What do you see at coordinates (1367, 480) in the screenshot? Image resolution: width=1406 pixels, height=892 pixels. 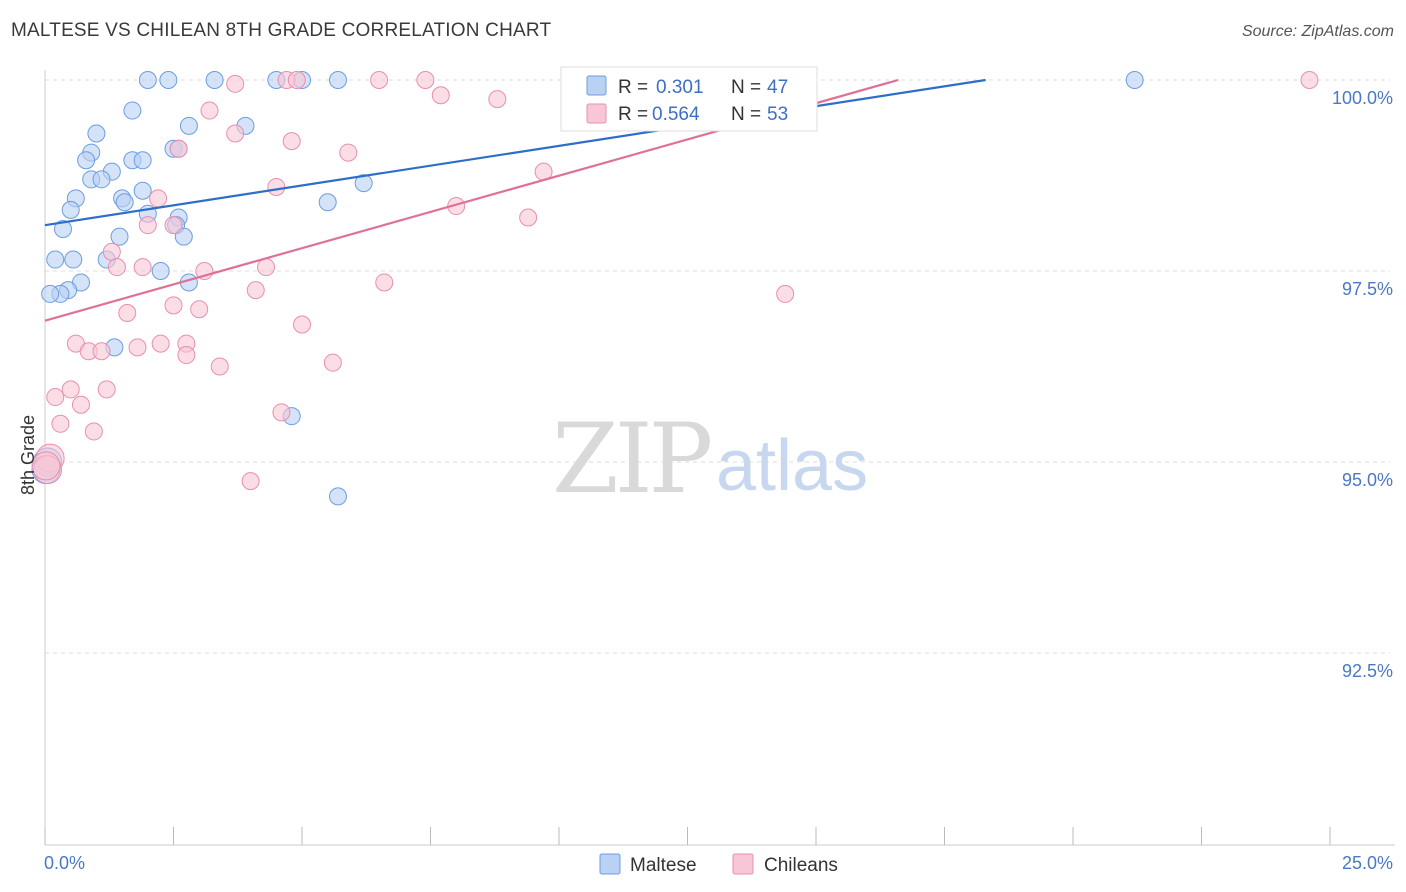 I see `y-tick-label-1: 95.0%` at bounding box center [1367, 480].